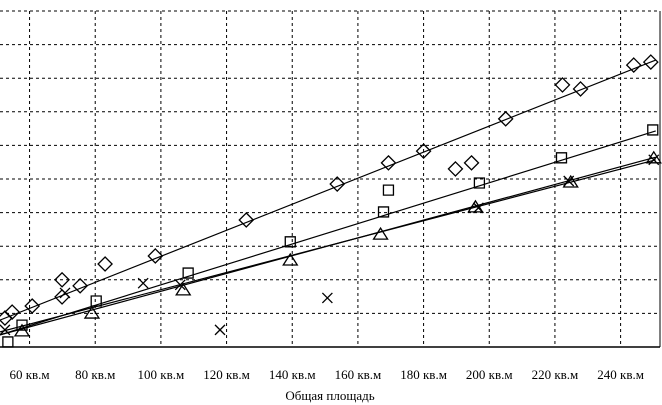 This screenshot has height=405, width=662. Describe the element at coordinates (555, 374) in the screenshot. I see `x-tick-label: 220 кв.м` at that location.